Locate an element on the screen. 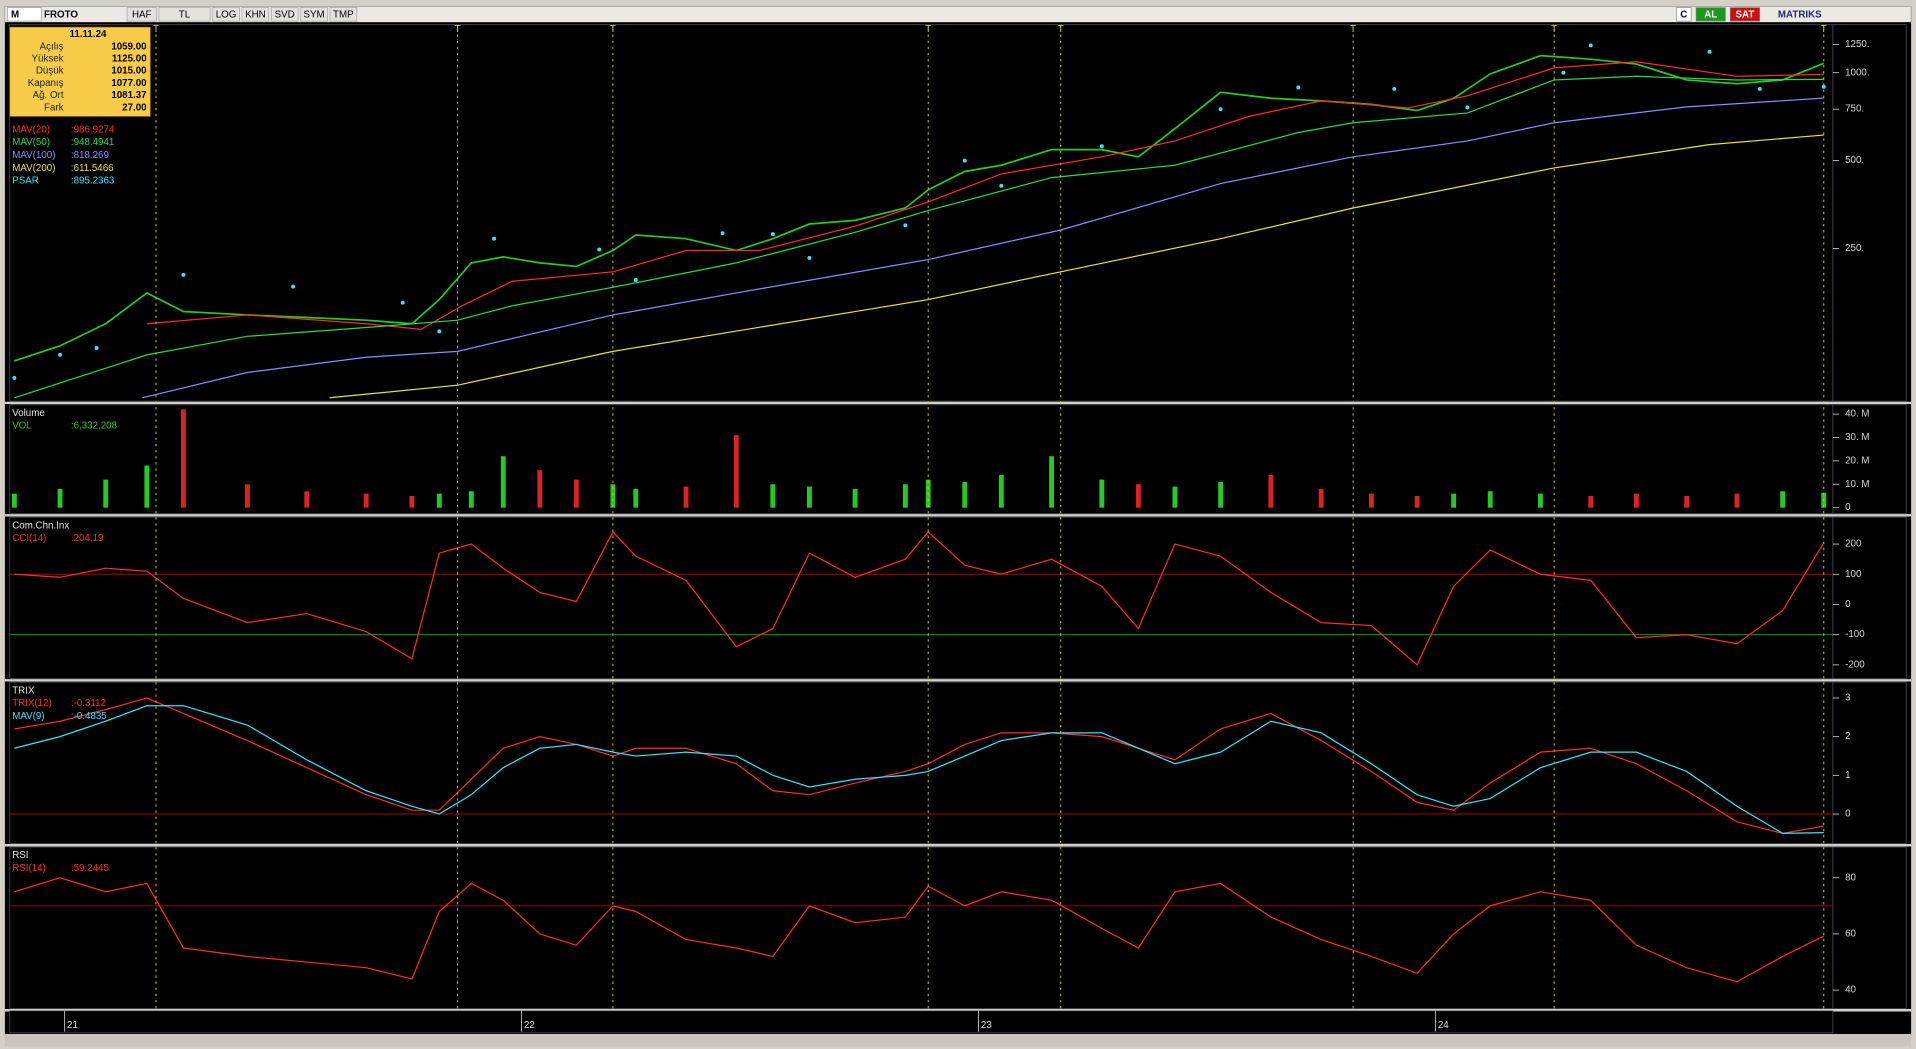 Image resolution: width=1916 pixels, height=1049 pixels. x-tick-label: 23 is located at coordinates (986, 1025).